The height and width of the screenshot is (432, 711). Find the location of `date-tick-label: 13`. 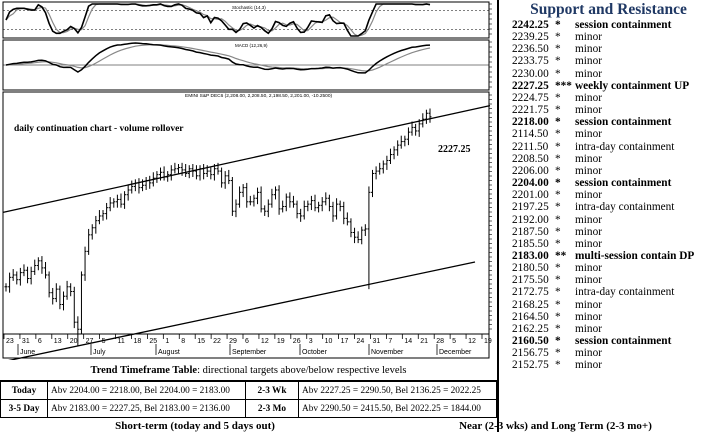

date-tick-label: 13 is located at coordinates (58, 341).